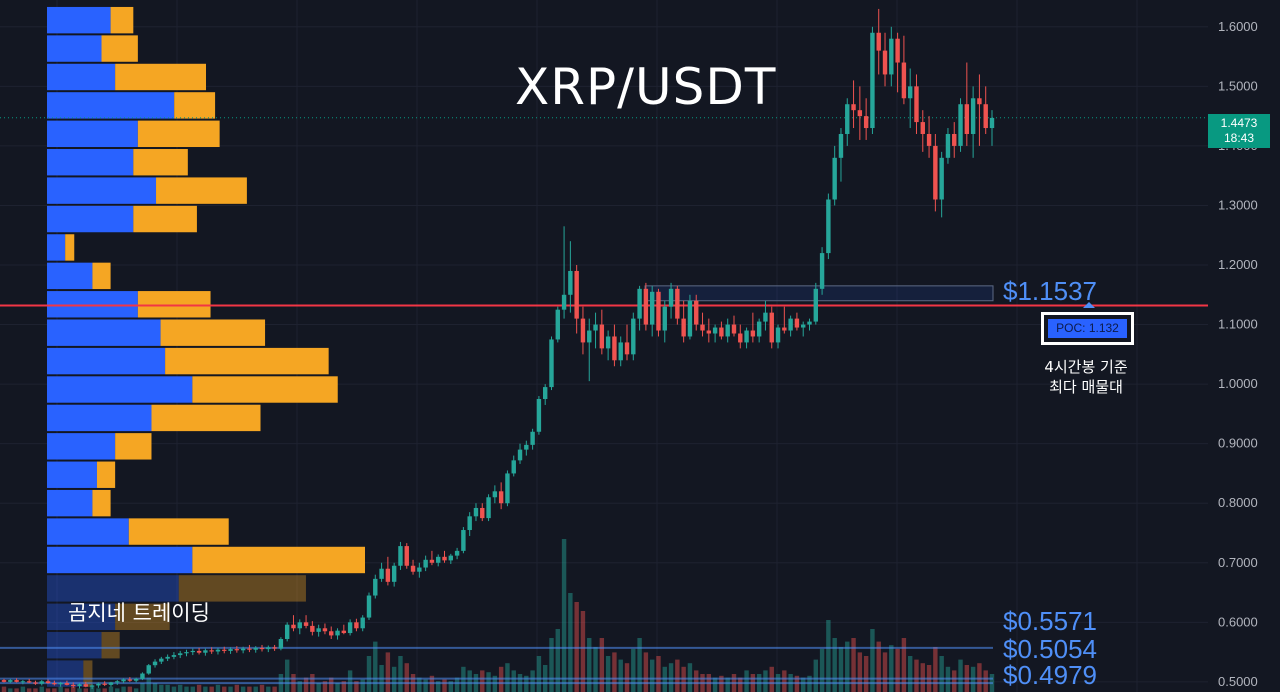  I want to click on support-level-label-2: $0.5054, so click(1050, 649).